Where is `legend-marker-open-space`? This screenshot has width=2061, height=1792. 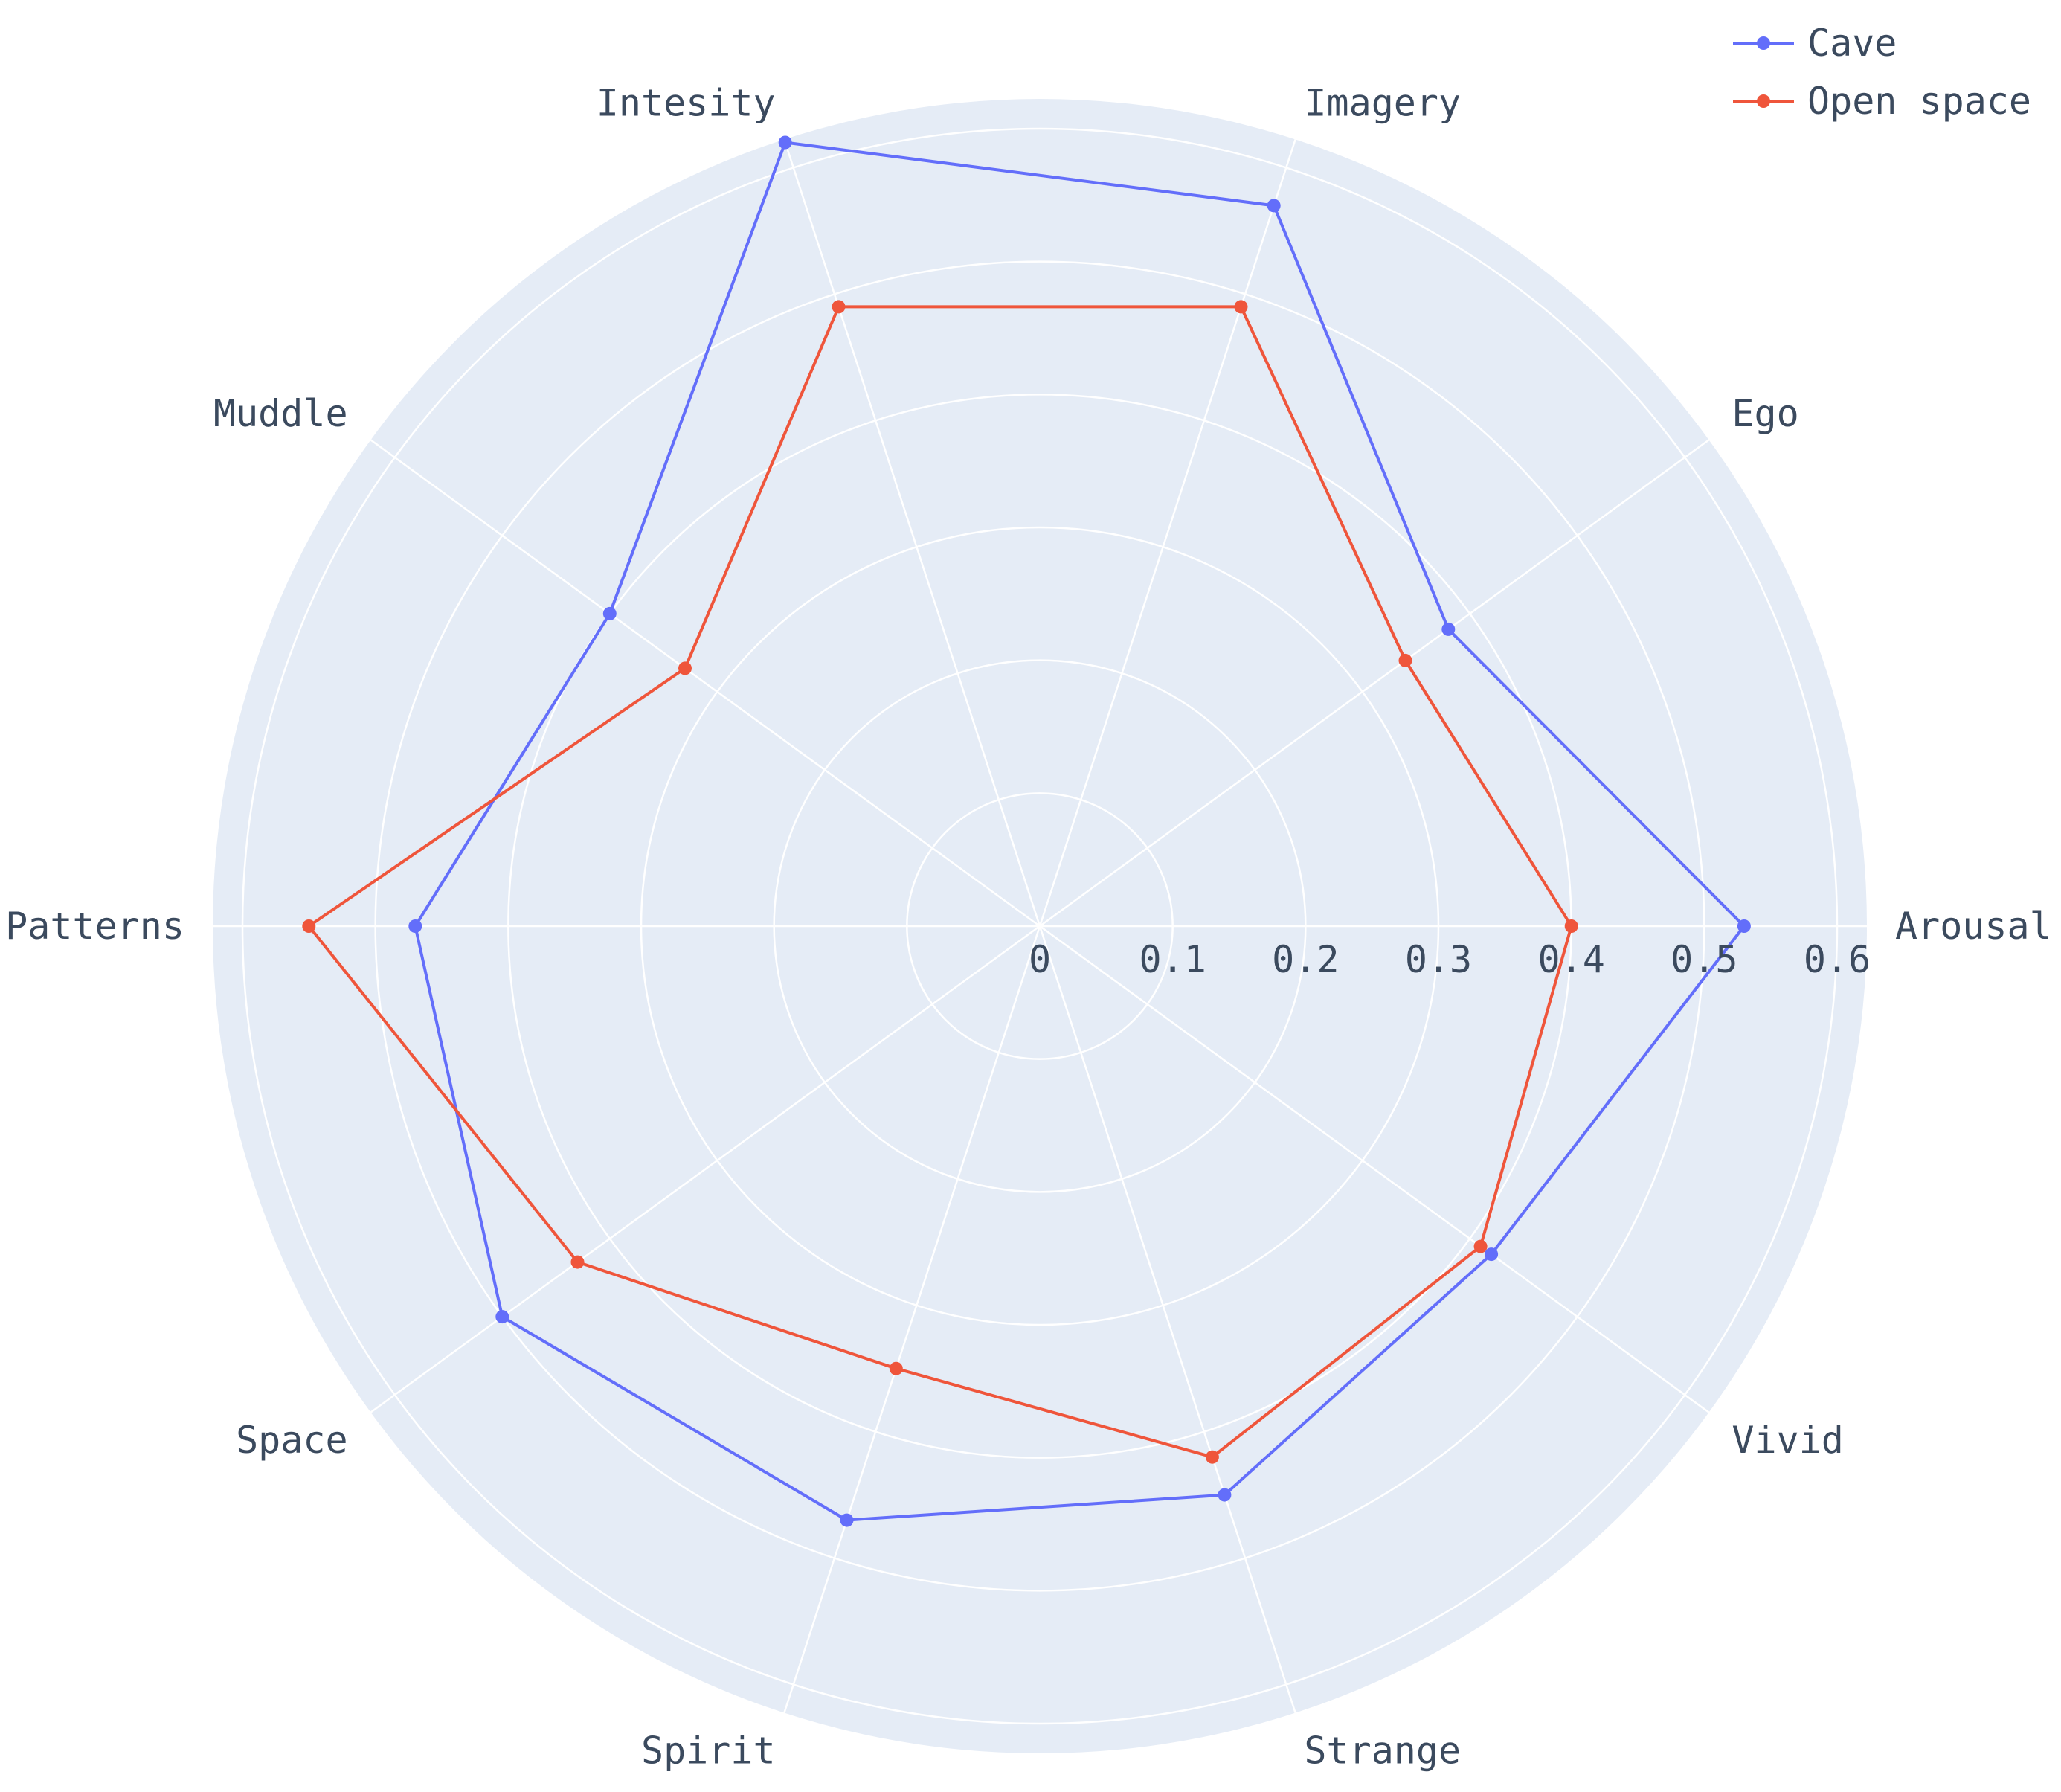 legend-marker-open-space is located at coordinates (1763, 101).